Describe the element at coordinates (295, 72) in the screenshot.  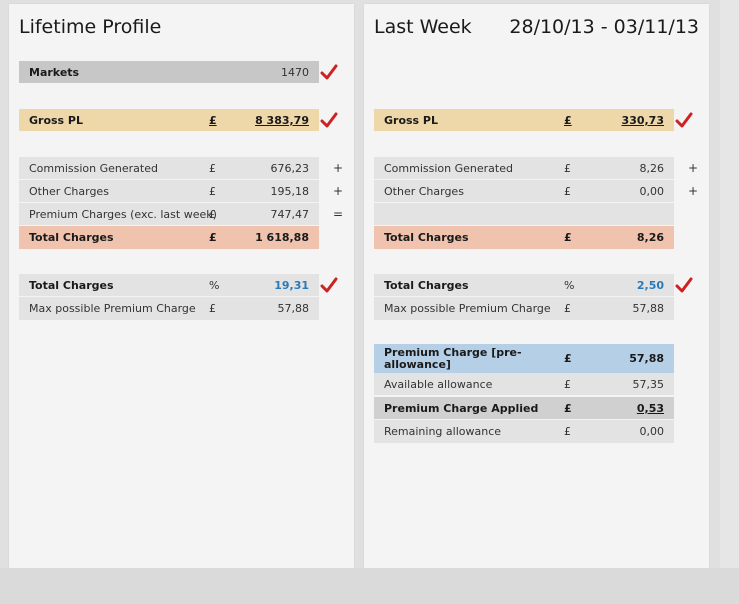
I see `markets-value: 1470` at that location.